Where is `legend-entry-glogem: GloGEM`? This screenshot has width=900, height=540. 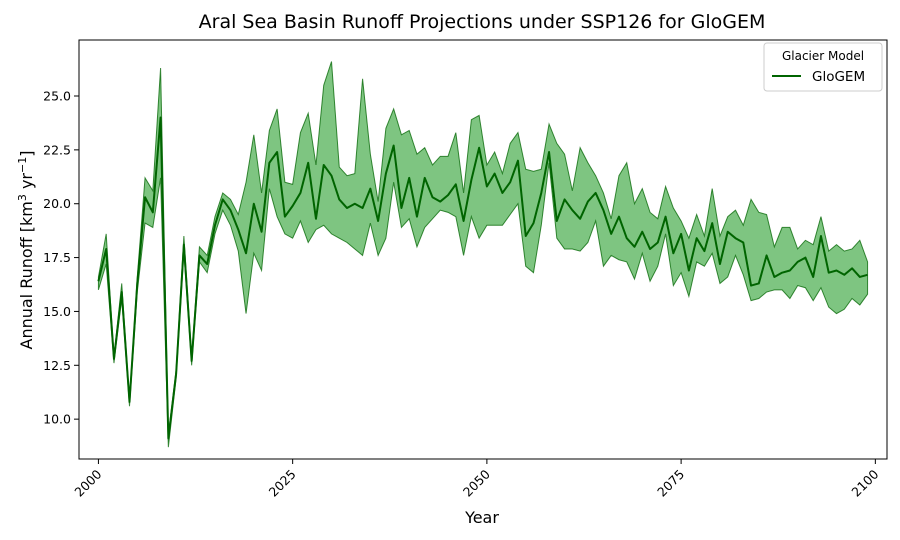
legend-entry-glogem: GloGEM is located at coordinates (838, 77).